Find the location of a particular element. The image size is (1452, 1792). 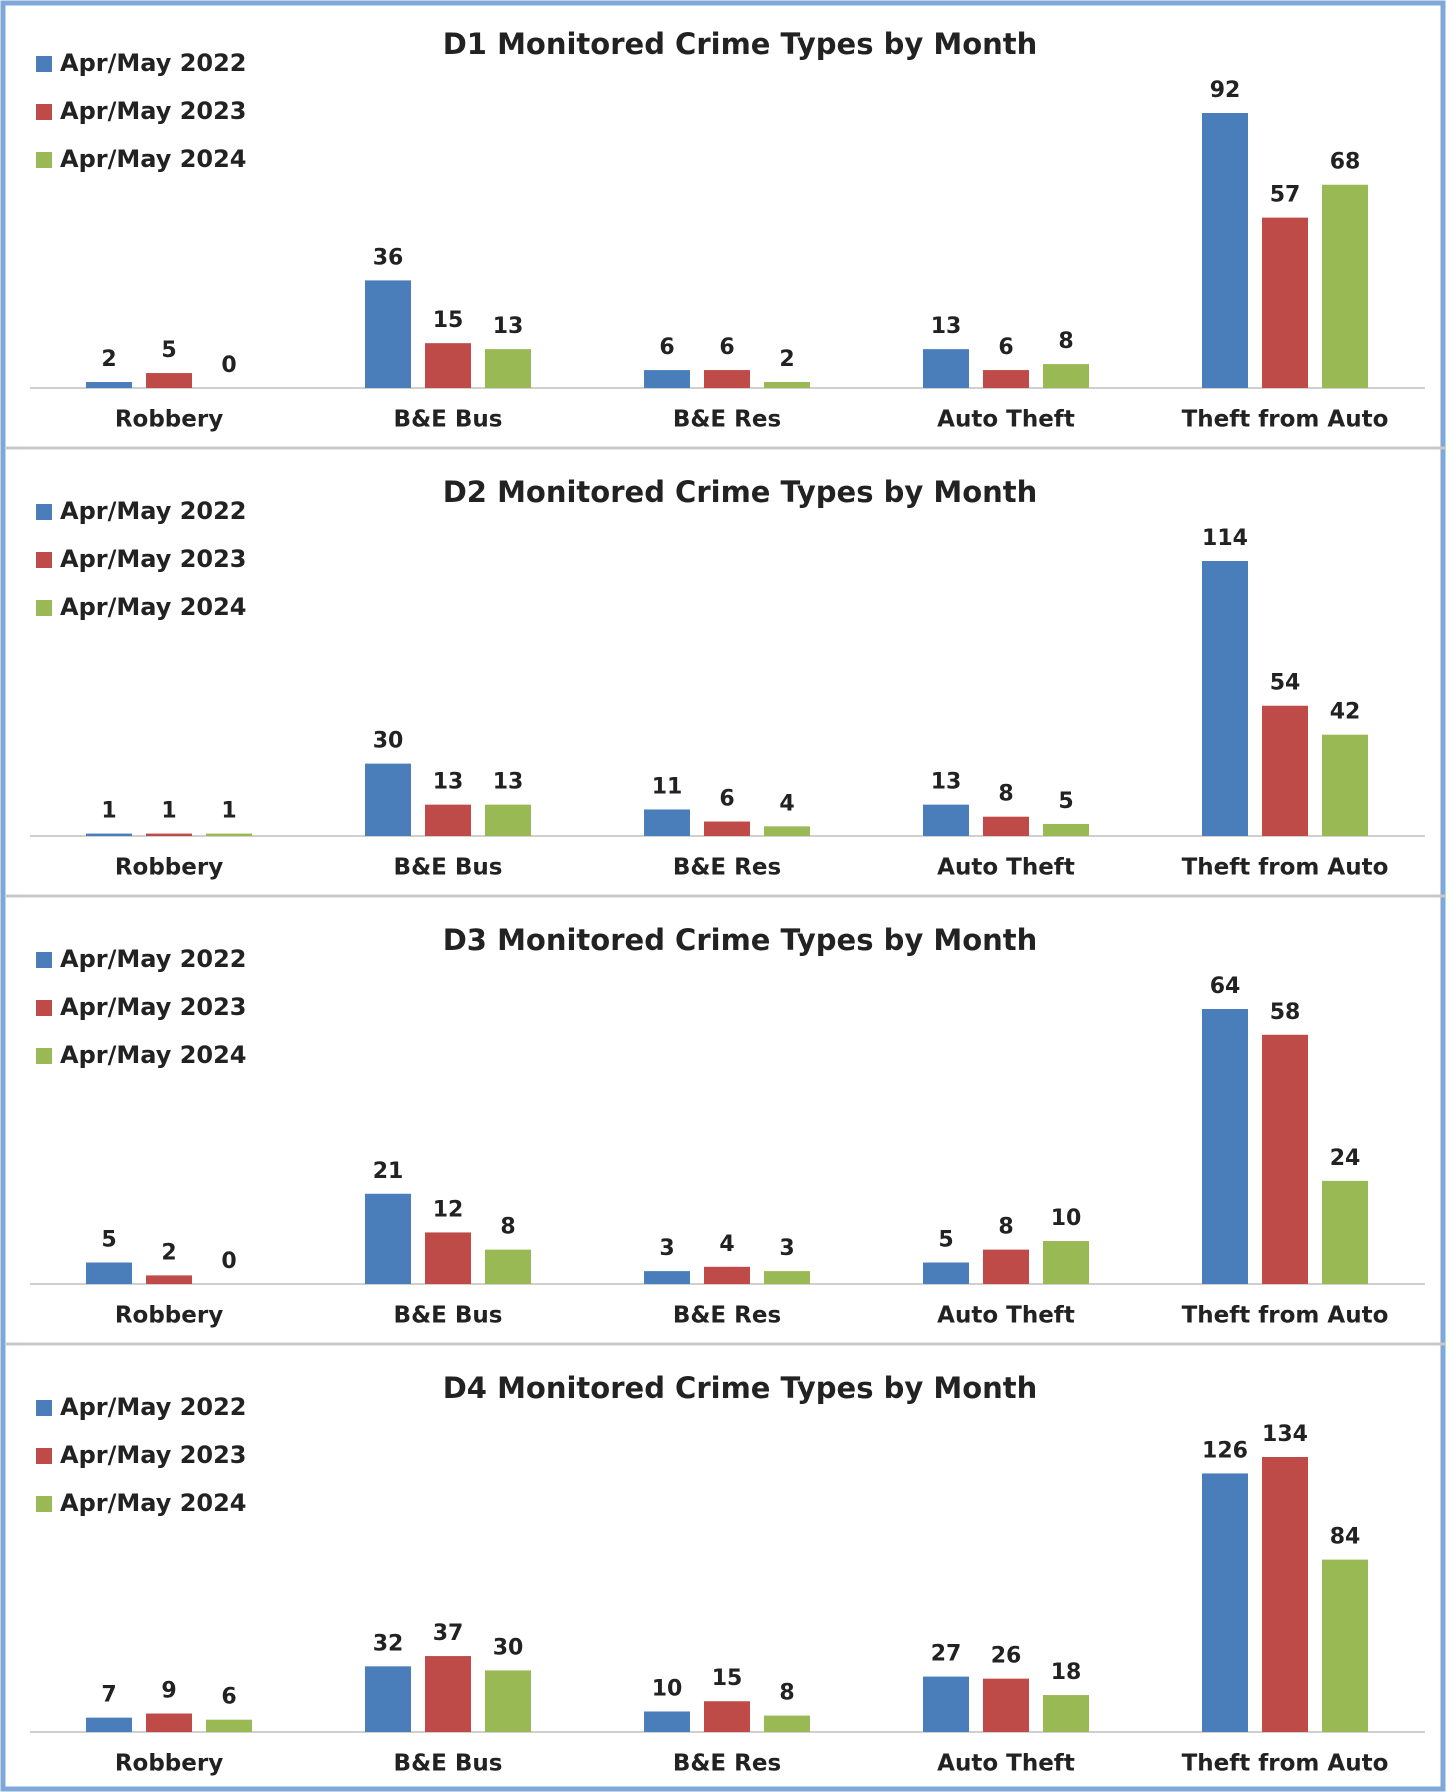

chart-title: D1 Monitored Crime Types by Month is located at coordinates (740, 44).